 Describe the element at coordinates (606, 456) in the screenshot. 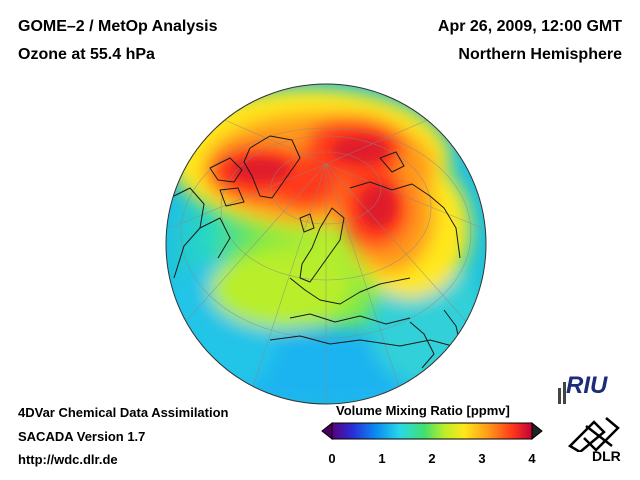

I see `dlr-logo-text: DLR` at that location.